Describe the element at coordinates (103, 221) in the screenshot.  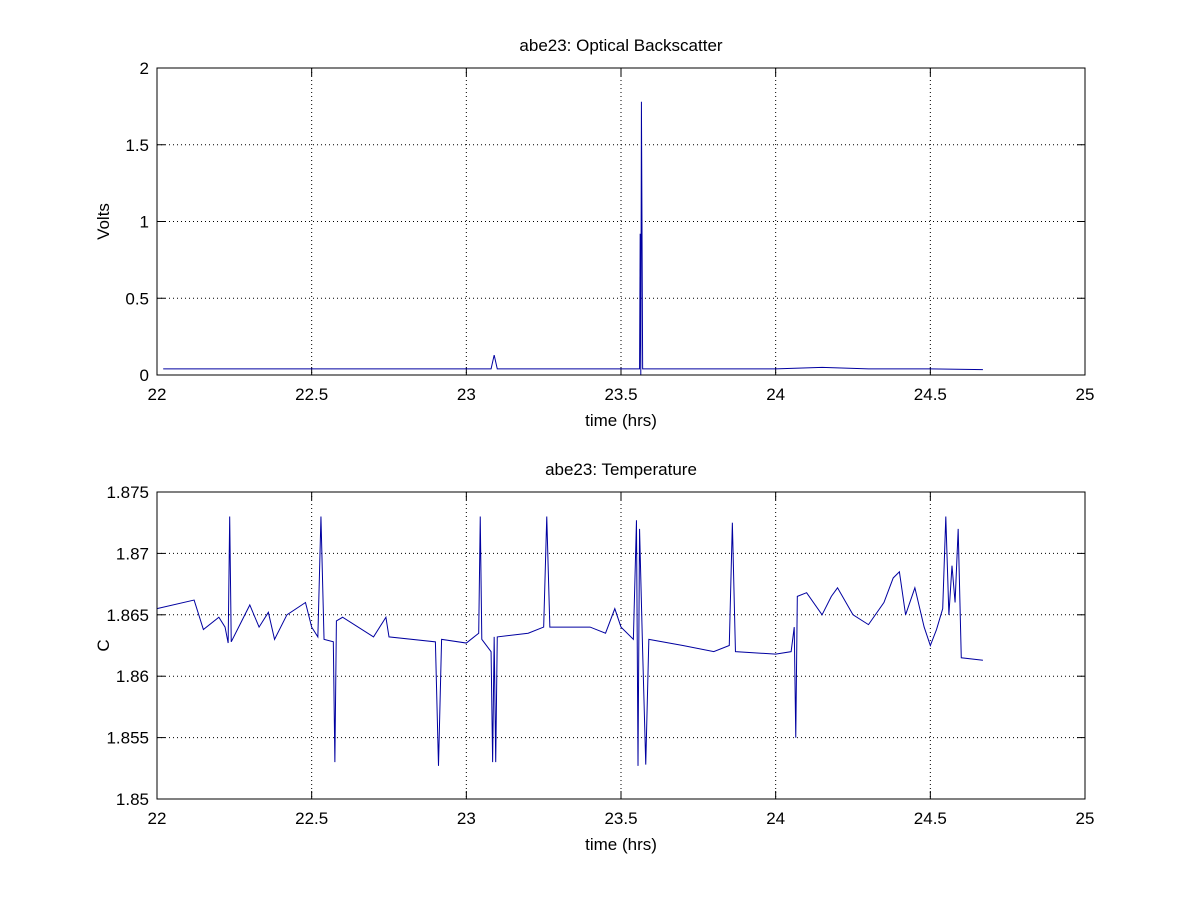
I see `y-axis-label: Volts` at that location.